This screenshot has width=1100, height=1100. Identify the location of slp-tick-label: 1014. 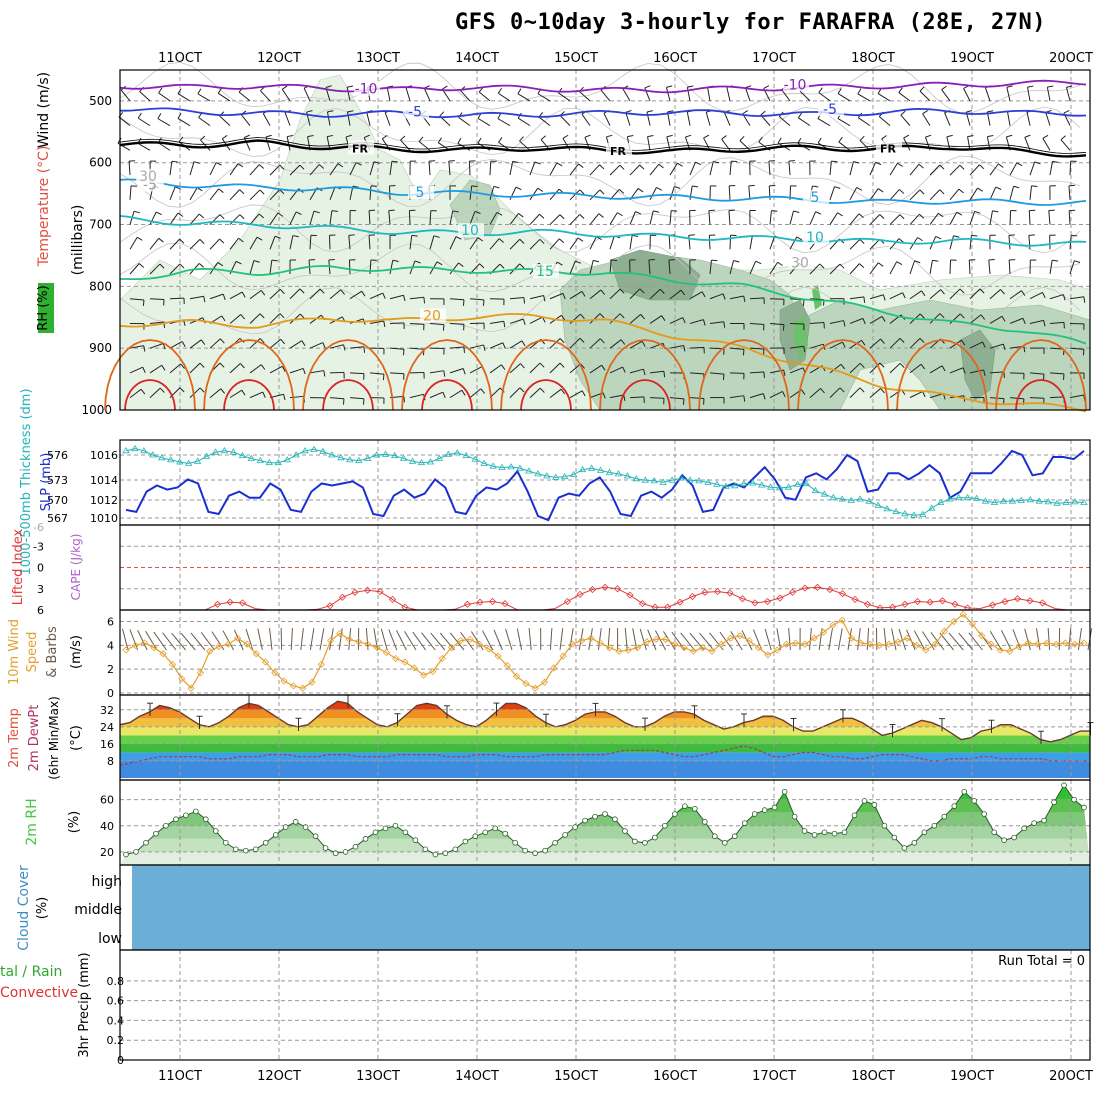
(104, 480).